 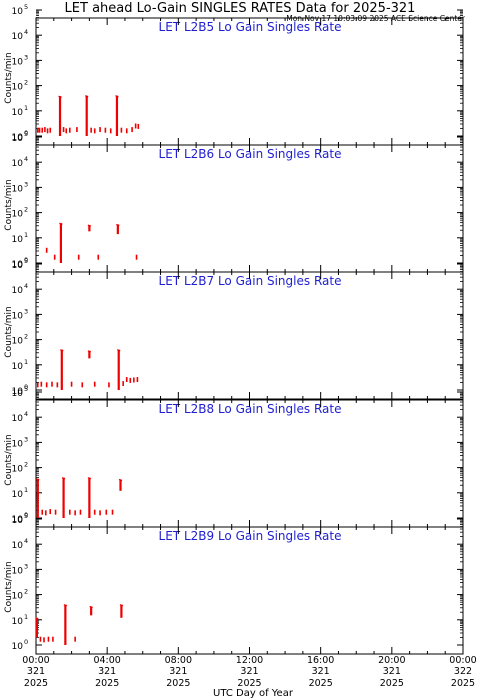 What do you see at coordinates (320, 660) in the screenshot?
I see `x-tick-time: 16:00` at bounding box center [320, 660].